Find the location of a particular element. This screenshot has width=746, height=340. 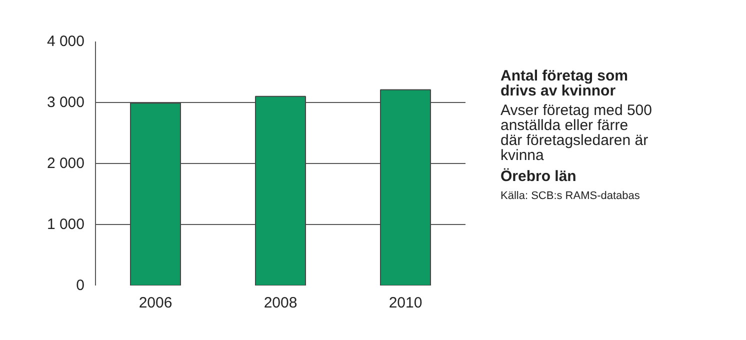

y-tick-label: 2 000 is located at coordinates (65, 163).